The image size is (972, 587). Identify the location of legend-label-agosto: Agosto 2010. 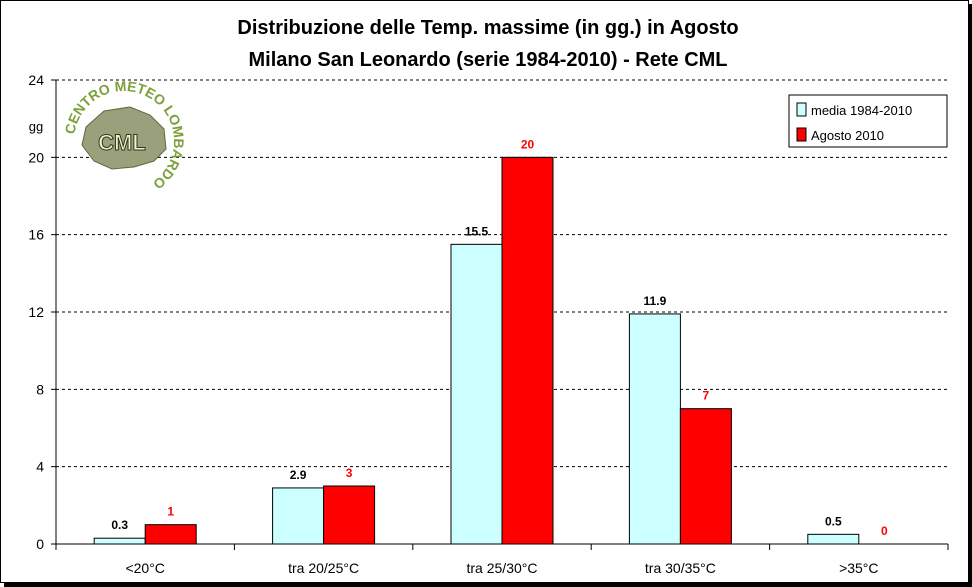
(847, 135).